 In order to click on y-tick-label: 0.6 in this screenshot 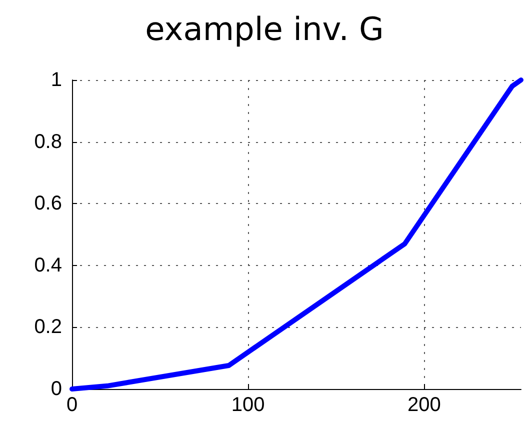, I will do `click(48, 203)`.